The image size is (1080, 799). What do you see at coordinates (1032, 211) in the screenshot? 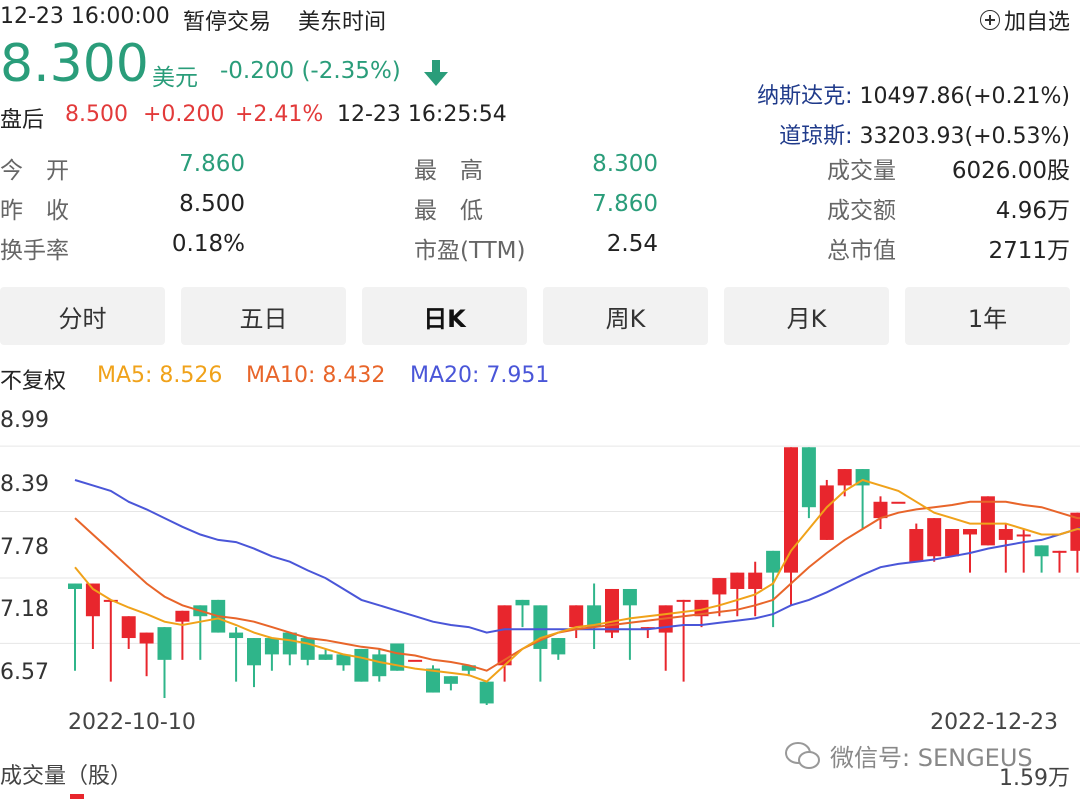
I see `turnover-value: 4.96万` at bounding box center [1032, 211].